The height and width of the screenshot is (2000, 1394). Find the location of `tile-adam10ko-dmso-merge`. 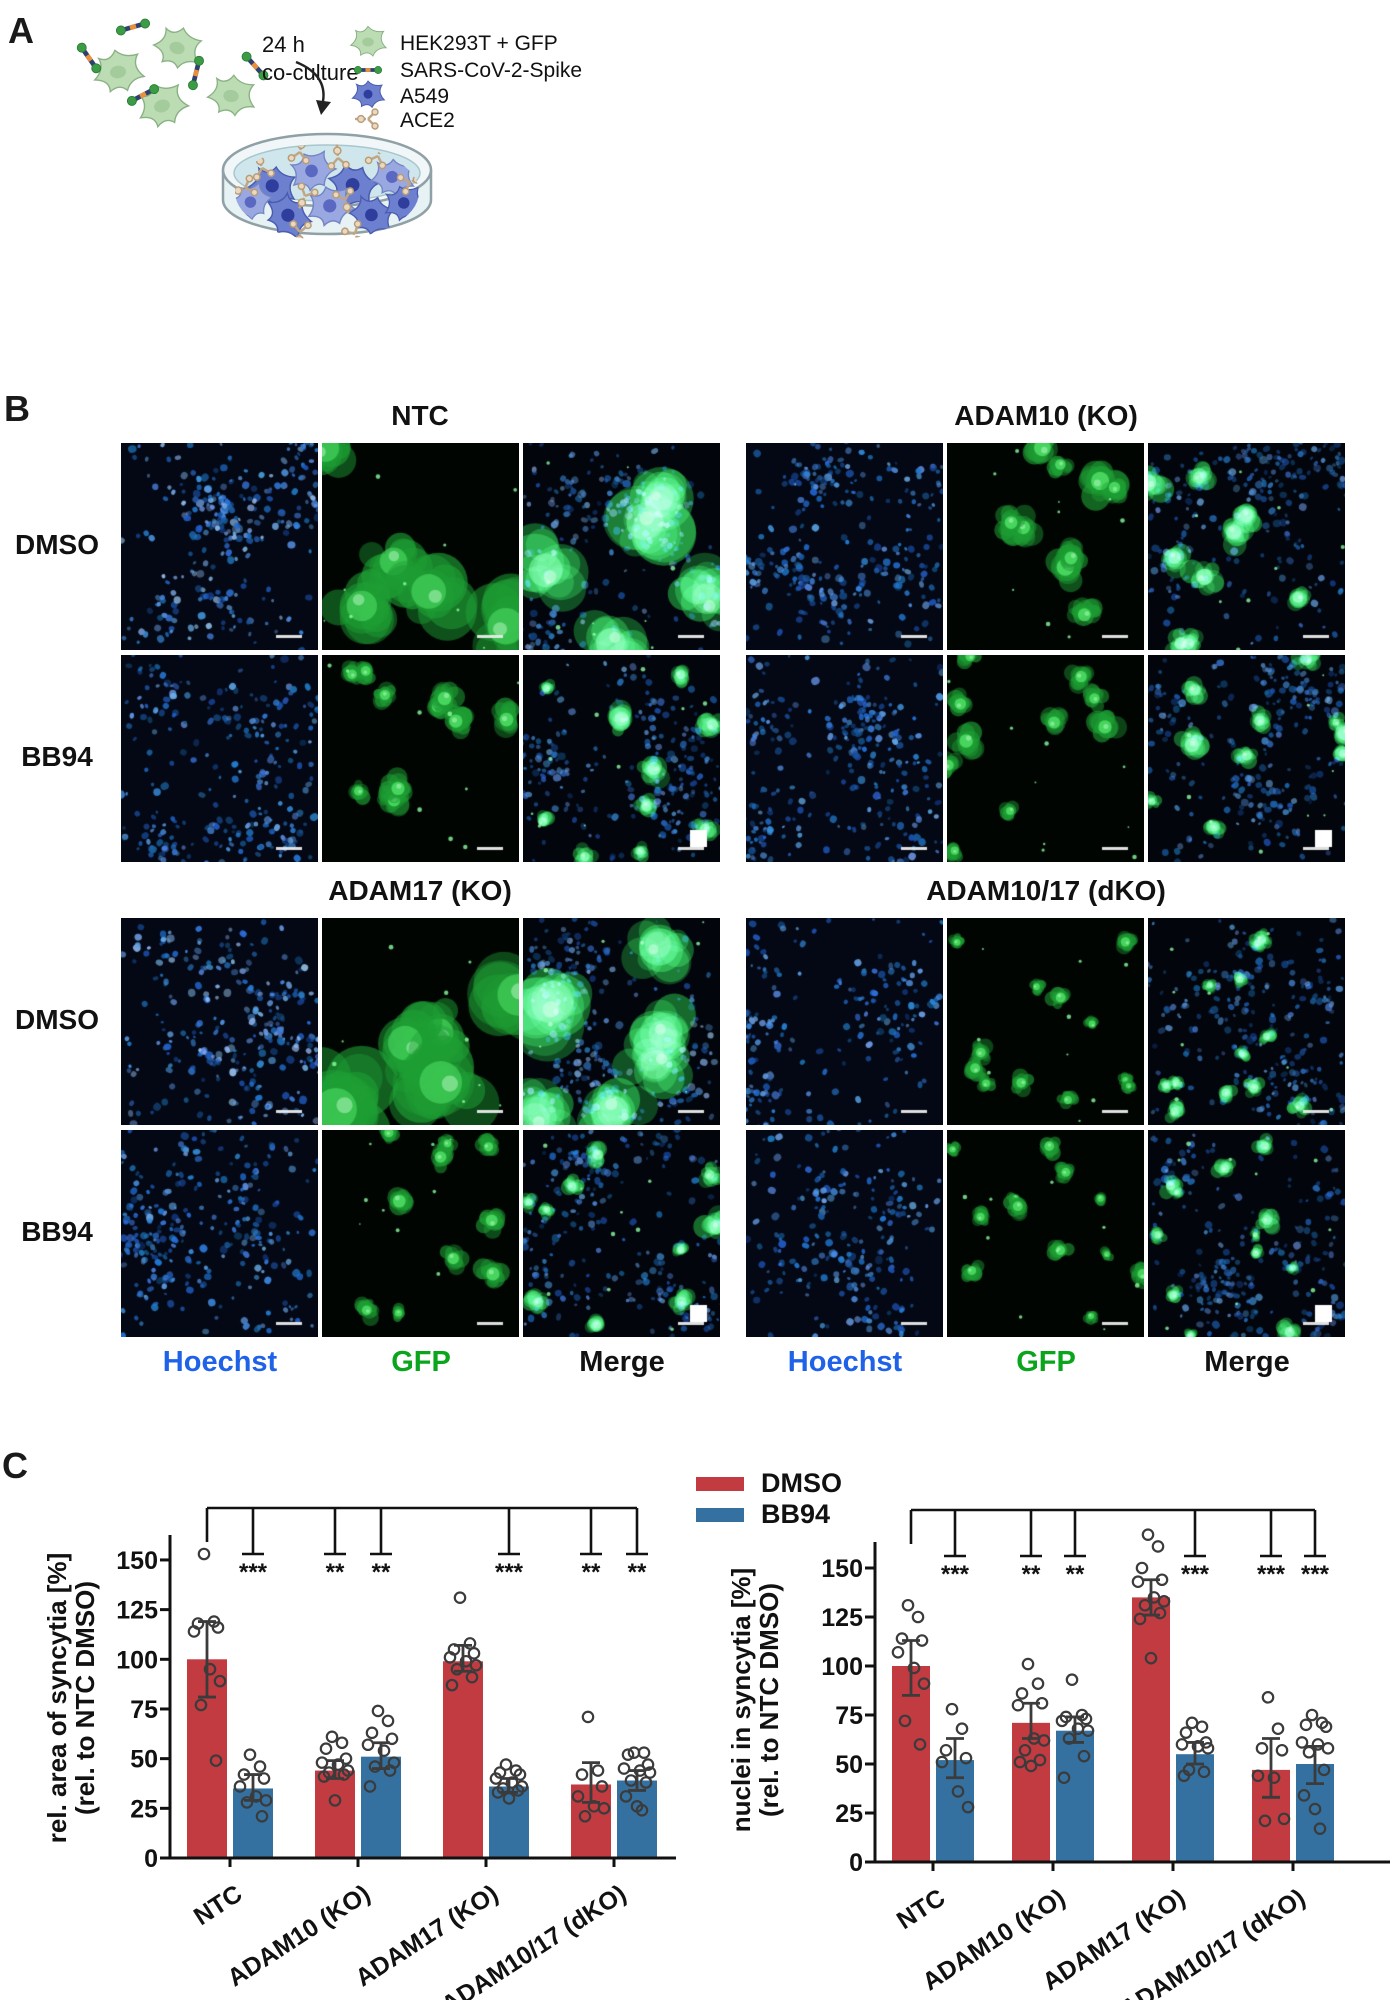

tile-adam10ko-dmso-merge is located at coordinates (1246, 546).